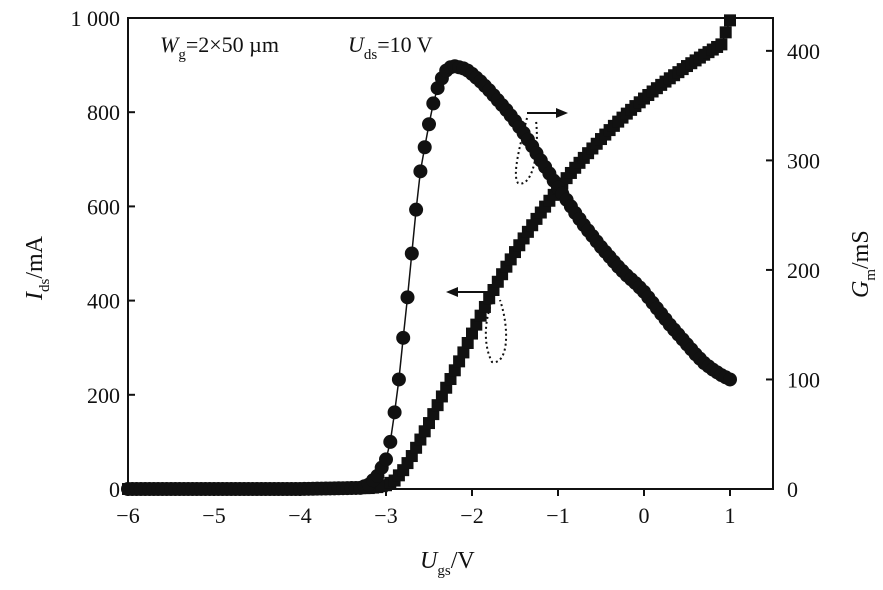 The width and height of the screenshot is (883, 590). Describe the element at coordinates (803, 51) in the screenshot. I see `y-right-tick-label: 400` at that location.